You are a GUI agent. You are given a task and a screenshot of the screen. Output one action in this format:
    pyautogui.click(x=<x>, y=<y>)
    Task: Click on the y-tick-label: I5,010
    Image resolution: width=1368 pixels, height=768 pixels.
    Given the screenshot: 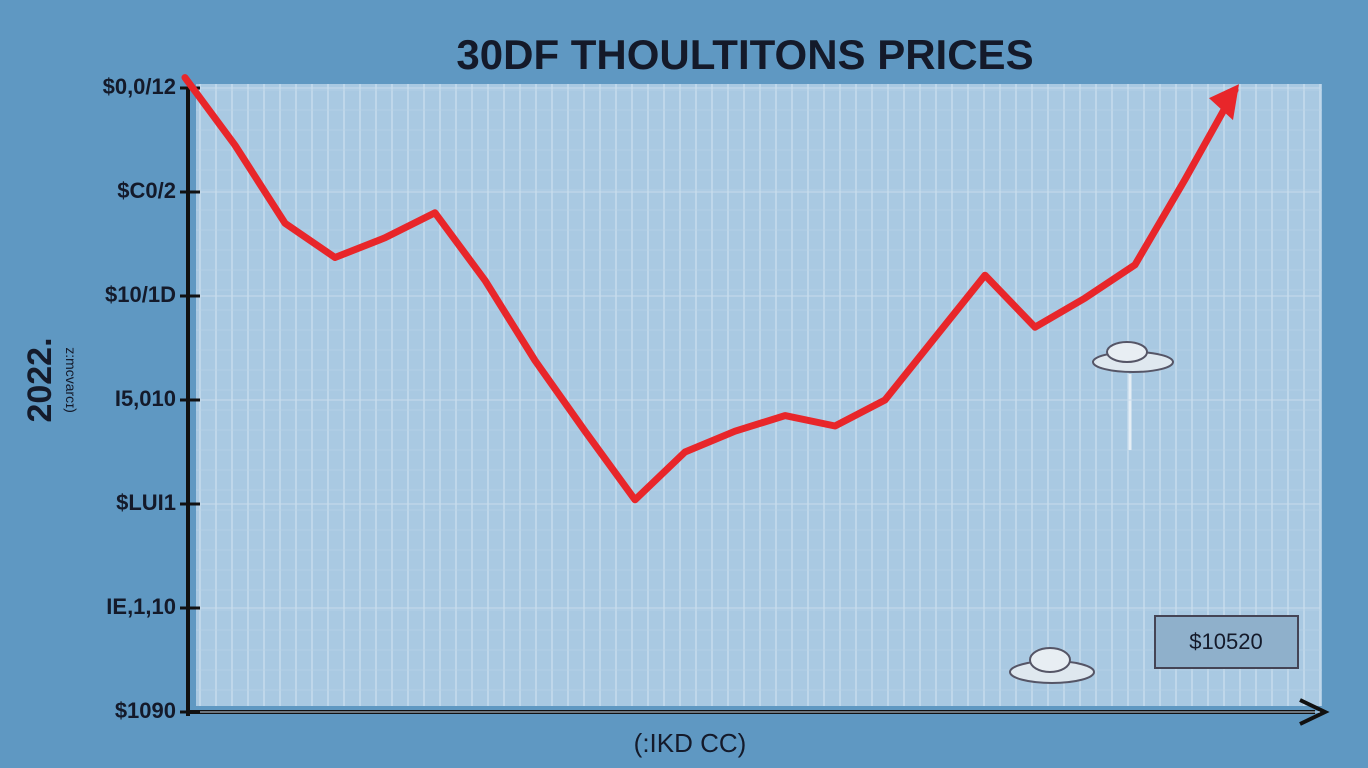 What is the action you would take?
    pyautogui.click(x=145, y=398)
    